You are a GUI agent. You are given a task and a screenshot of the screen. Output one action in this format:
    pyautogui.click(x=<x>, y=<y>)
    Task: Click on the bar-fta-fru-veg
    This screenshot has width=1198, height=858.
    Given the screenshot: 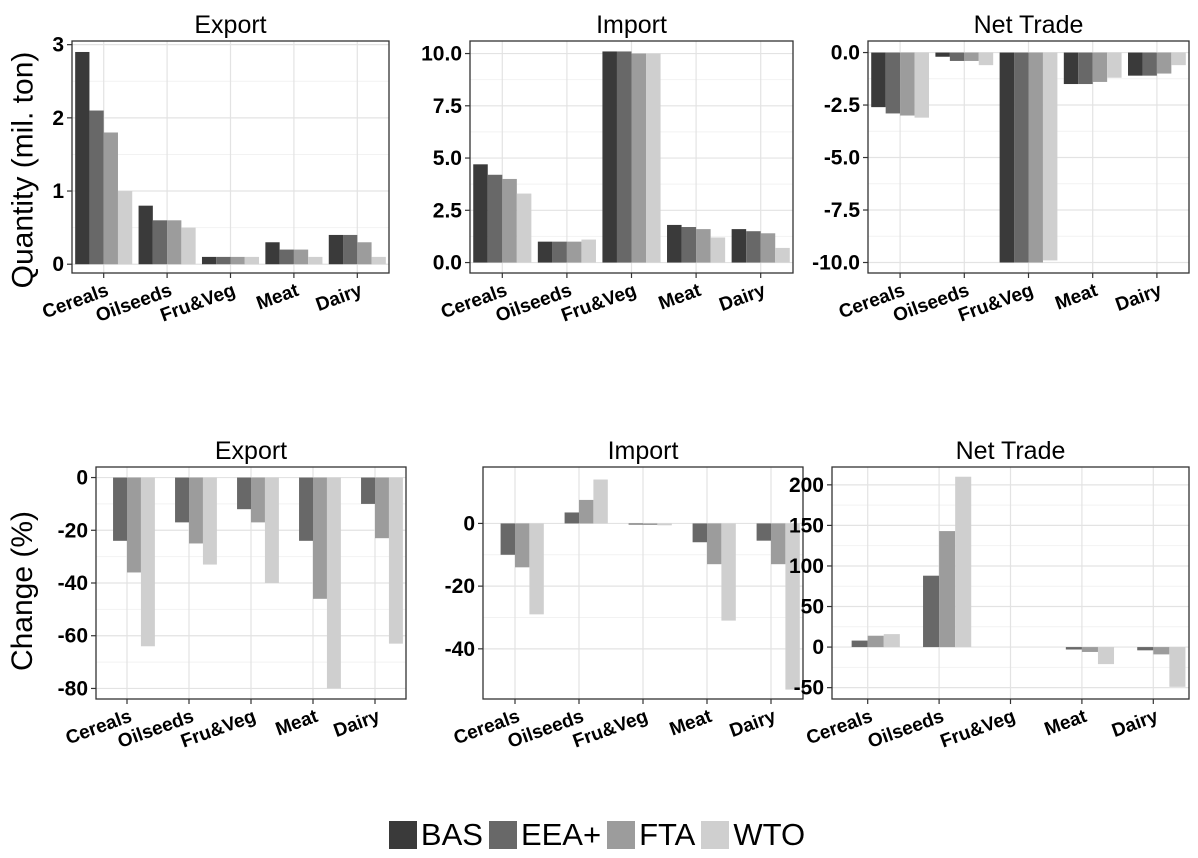 What is the action you would take?
    pyautogui.click(x=639, y=158)
    